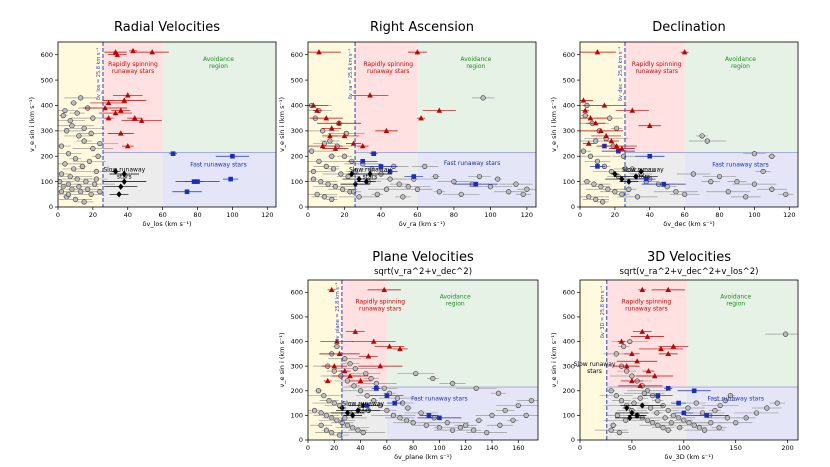 Image resolution: width=830 pixels, height=467 pixels. I want to click on x-tick-label: 100, so click(684, 448).